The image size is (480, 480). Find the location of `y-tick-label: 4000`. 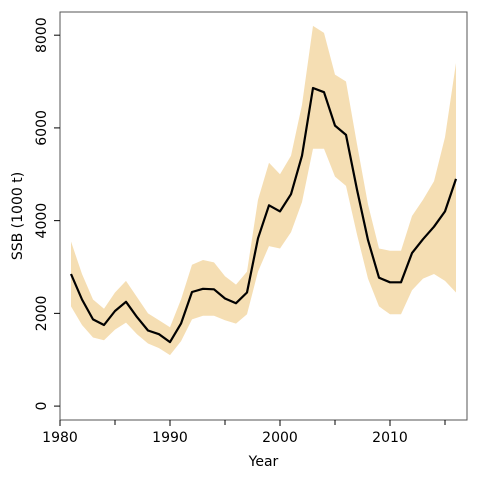

y-tick-label: 4000 is located at coordinates (42, 221).